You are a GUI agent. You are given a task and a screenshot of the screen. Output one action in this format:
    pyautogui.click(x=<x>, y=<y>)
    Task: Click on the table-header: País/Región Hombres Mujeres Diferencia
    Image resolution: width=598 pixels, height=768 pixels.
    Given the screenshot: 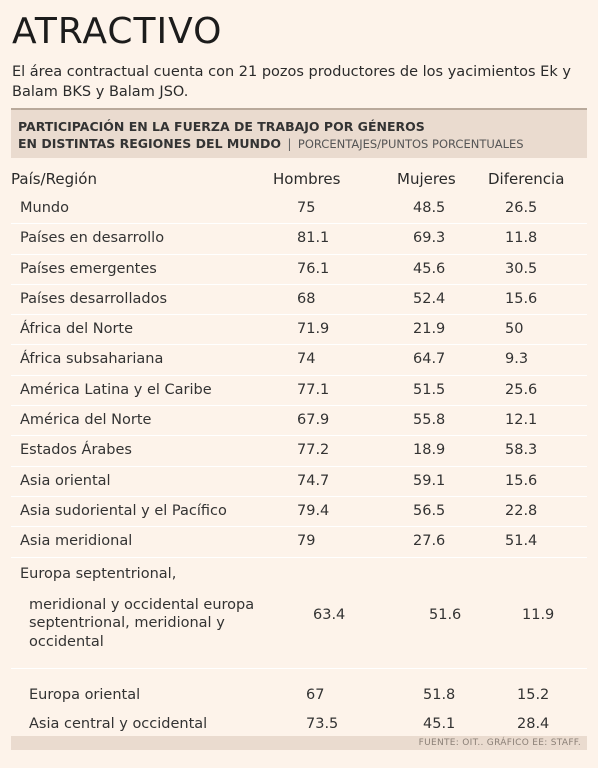 What is the action you would take?
    pyautogui.click(x=299, y=178)
    